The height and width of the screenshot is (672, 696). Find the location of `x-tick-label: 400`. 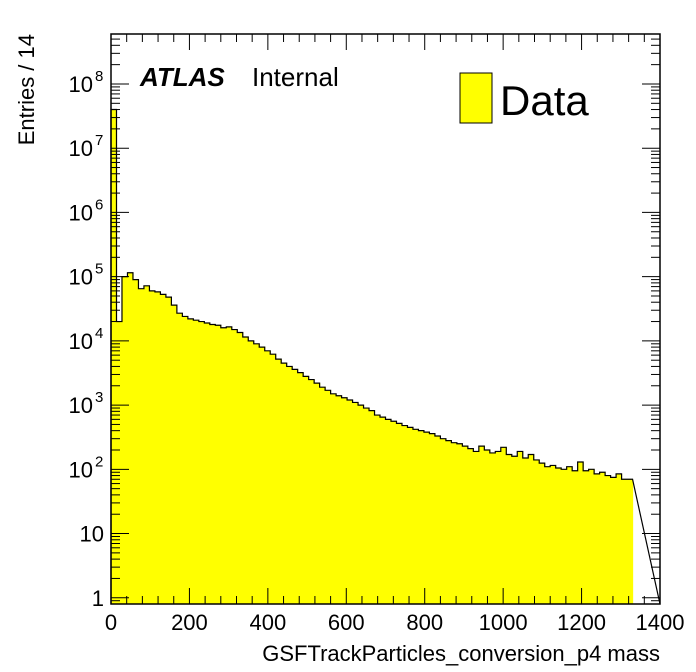

x-tick-label: 400 is located at coordinates (267, 622).